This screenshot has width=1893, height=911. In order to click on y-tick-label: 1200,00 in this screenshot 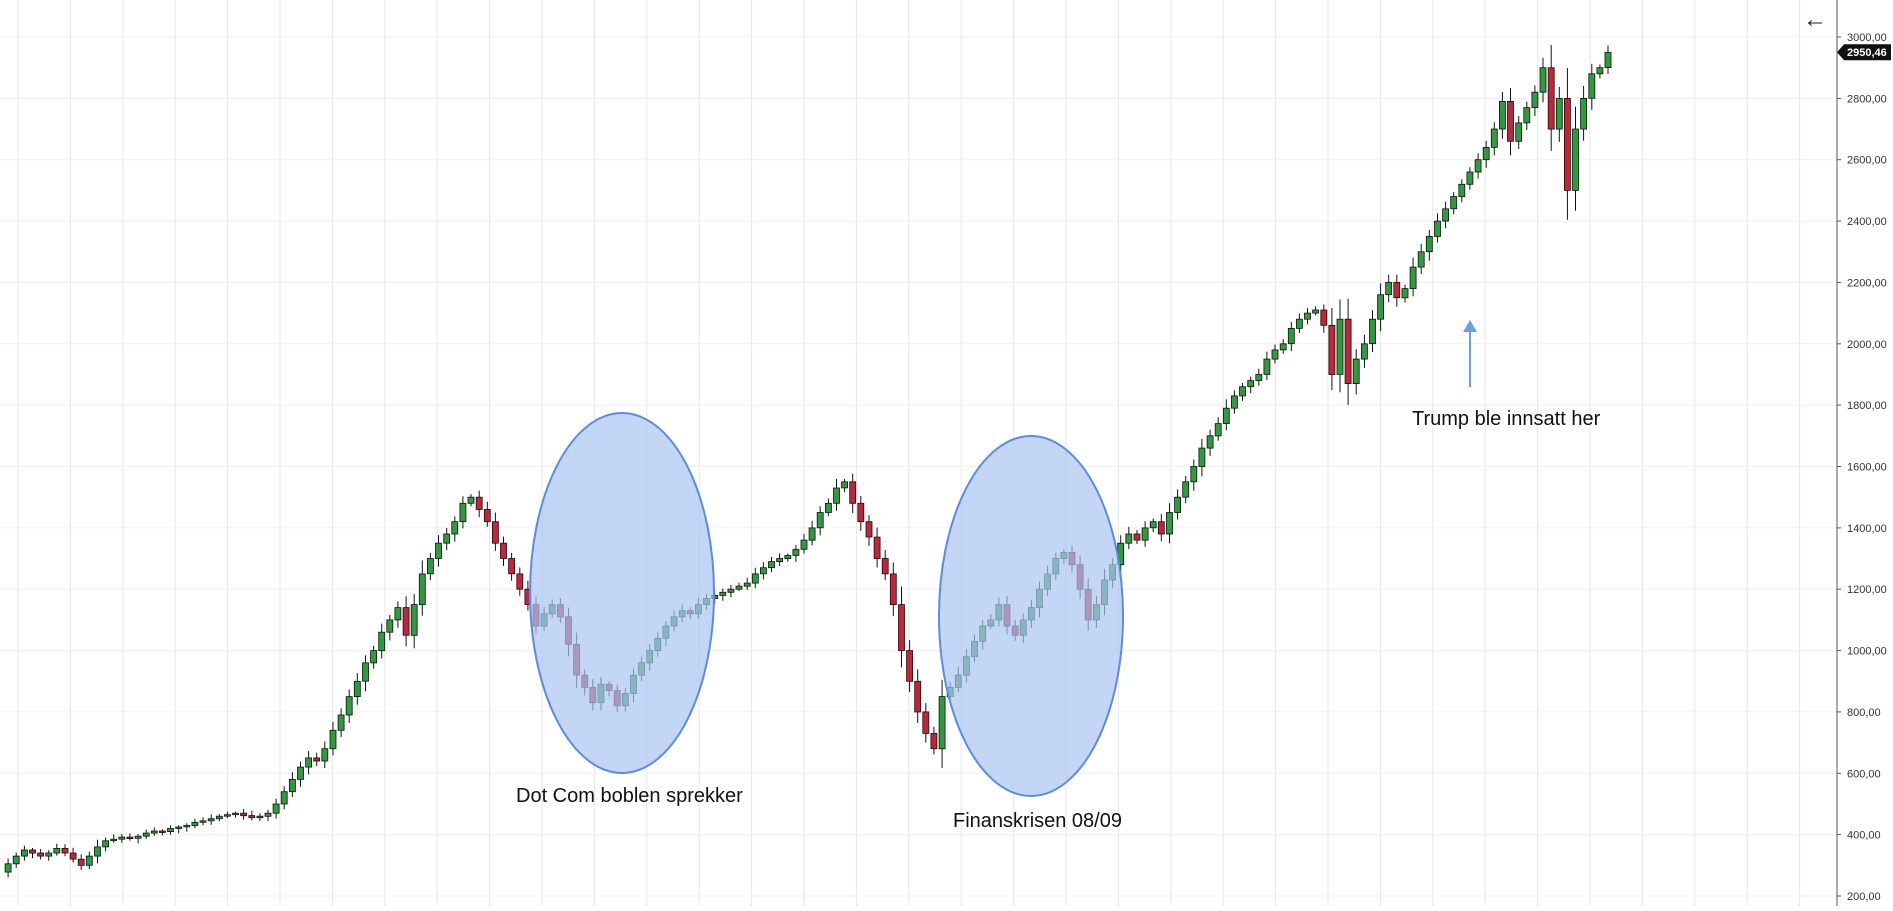, I will do `click(1867, 590)`.